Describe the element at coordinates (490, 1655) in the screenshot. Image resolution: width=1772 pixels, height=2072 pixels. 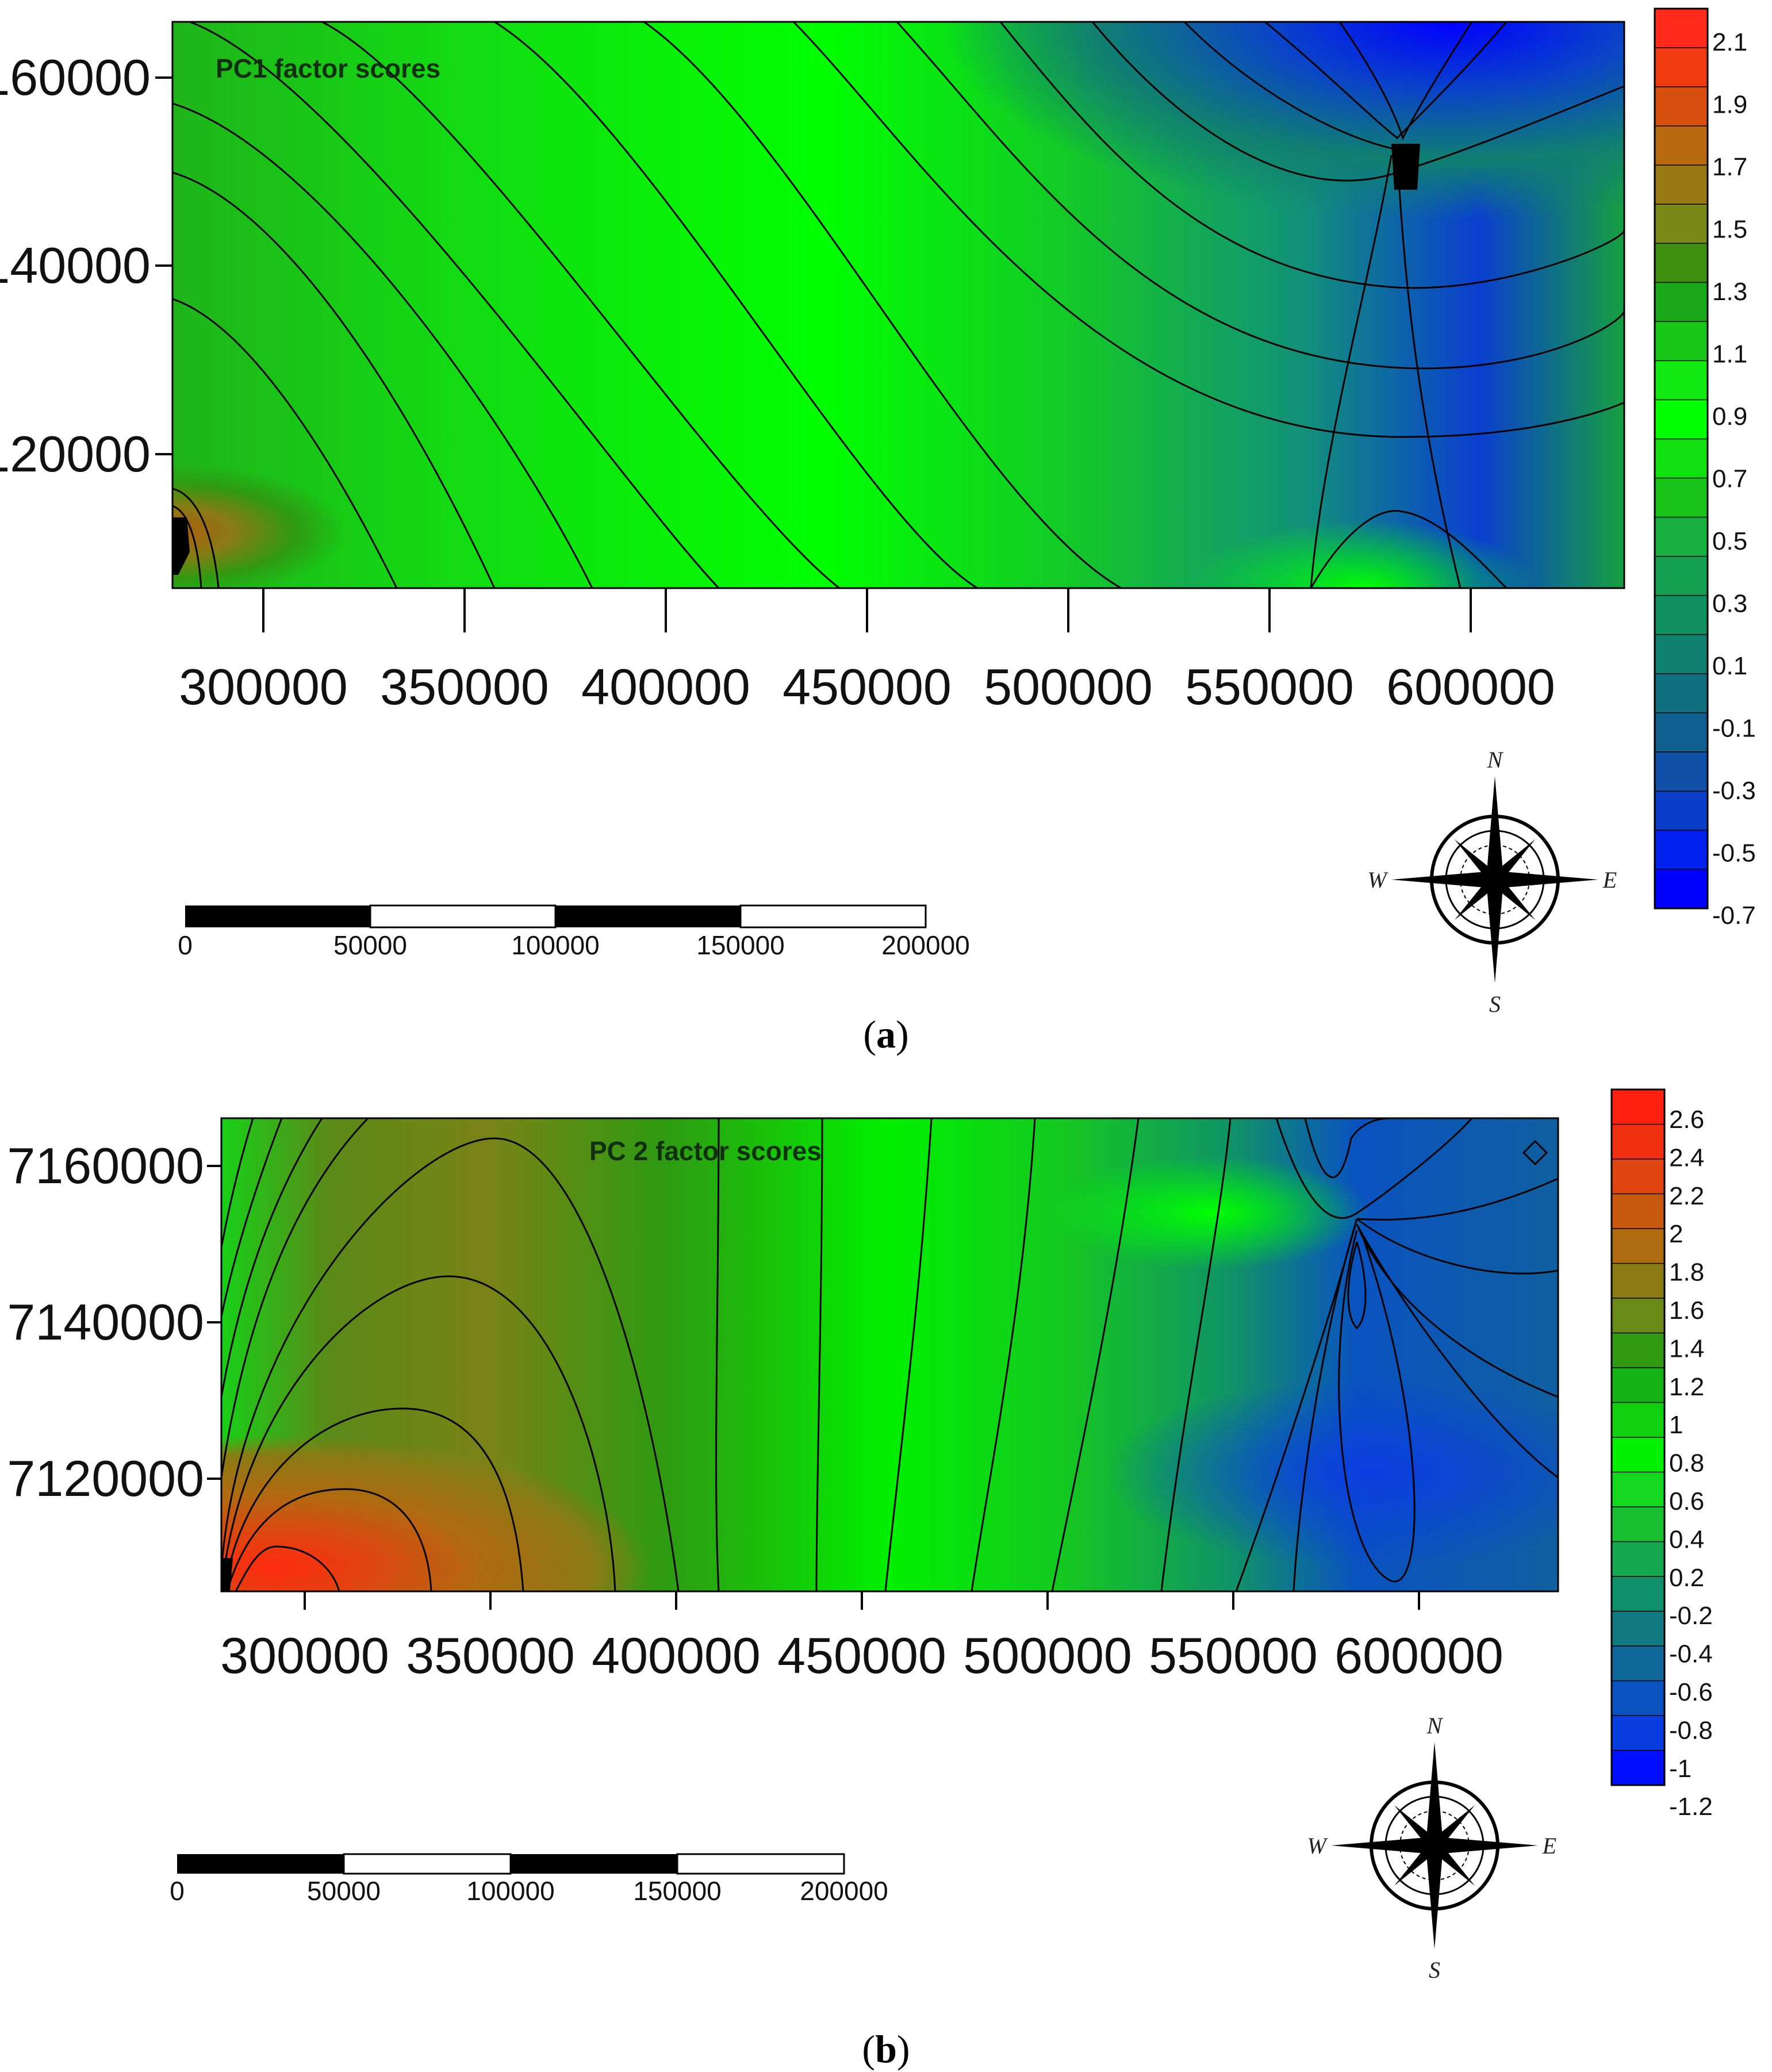
I see `panel-b-x-tick: 350000` at that location.